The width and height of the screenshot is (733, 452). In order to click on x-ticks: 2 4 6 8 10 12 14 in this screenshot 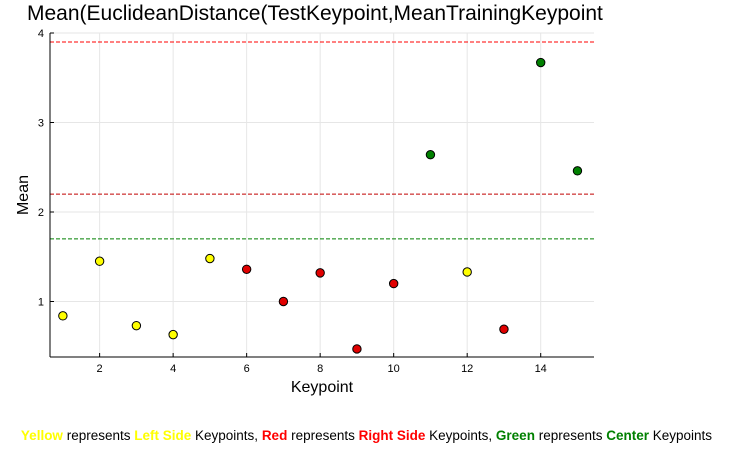, I will do `click(322, 364)`.